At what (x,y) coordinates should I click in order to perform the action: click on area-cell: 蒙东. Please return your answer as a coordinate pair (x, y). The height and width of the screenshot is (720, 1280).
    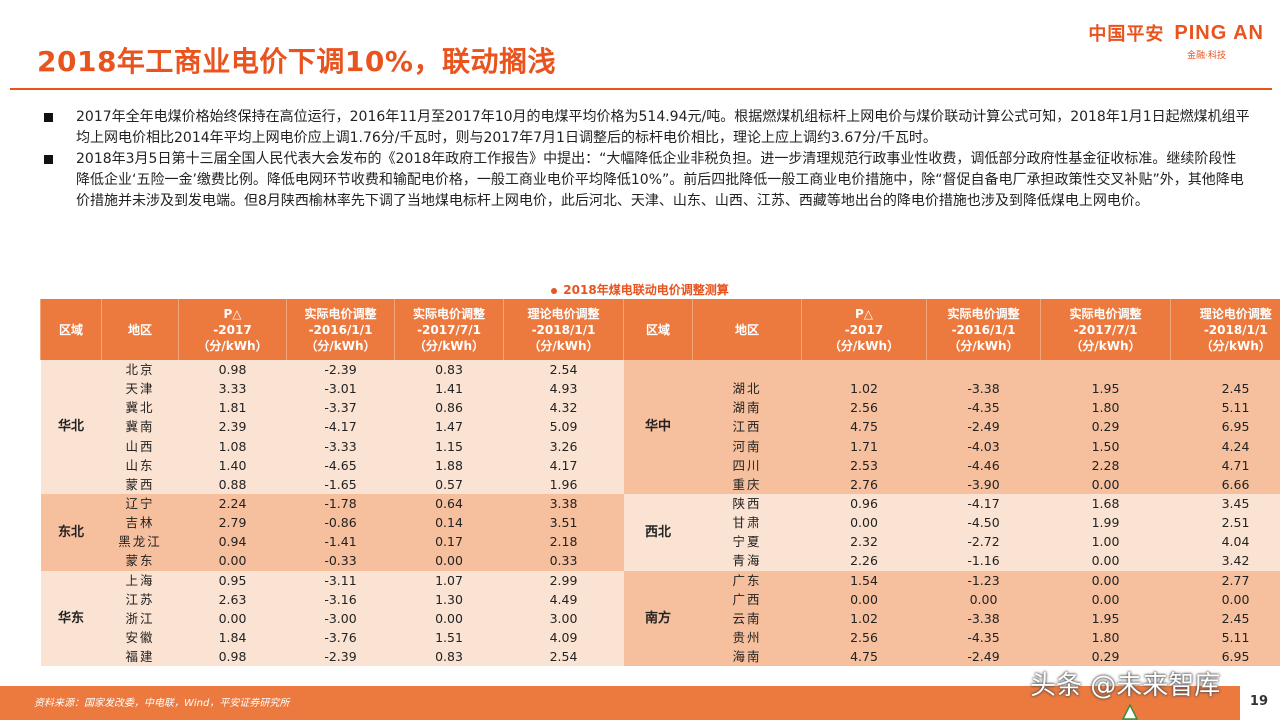
    Looking at the image, I should click on (140, 561).